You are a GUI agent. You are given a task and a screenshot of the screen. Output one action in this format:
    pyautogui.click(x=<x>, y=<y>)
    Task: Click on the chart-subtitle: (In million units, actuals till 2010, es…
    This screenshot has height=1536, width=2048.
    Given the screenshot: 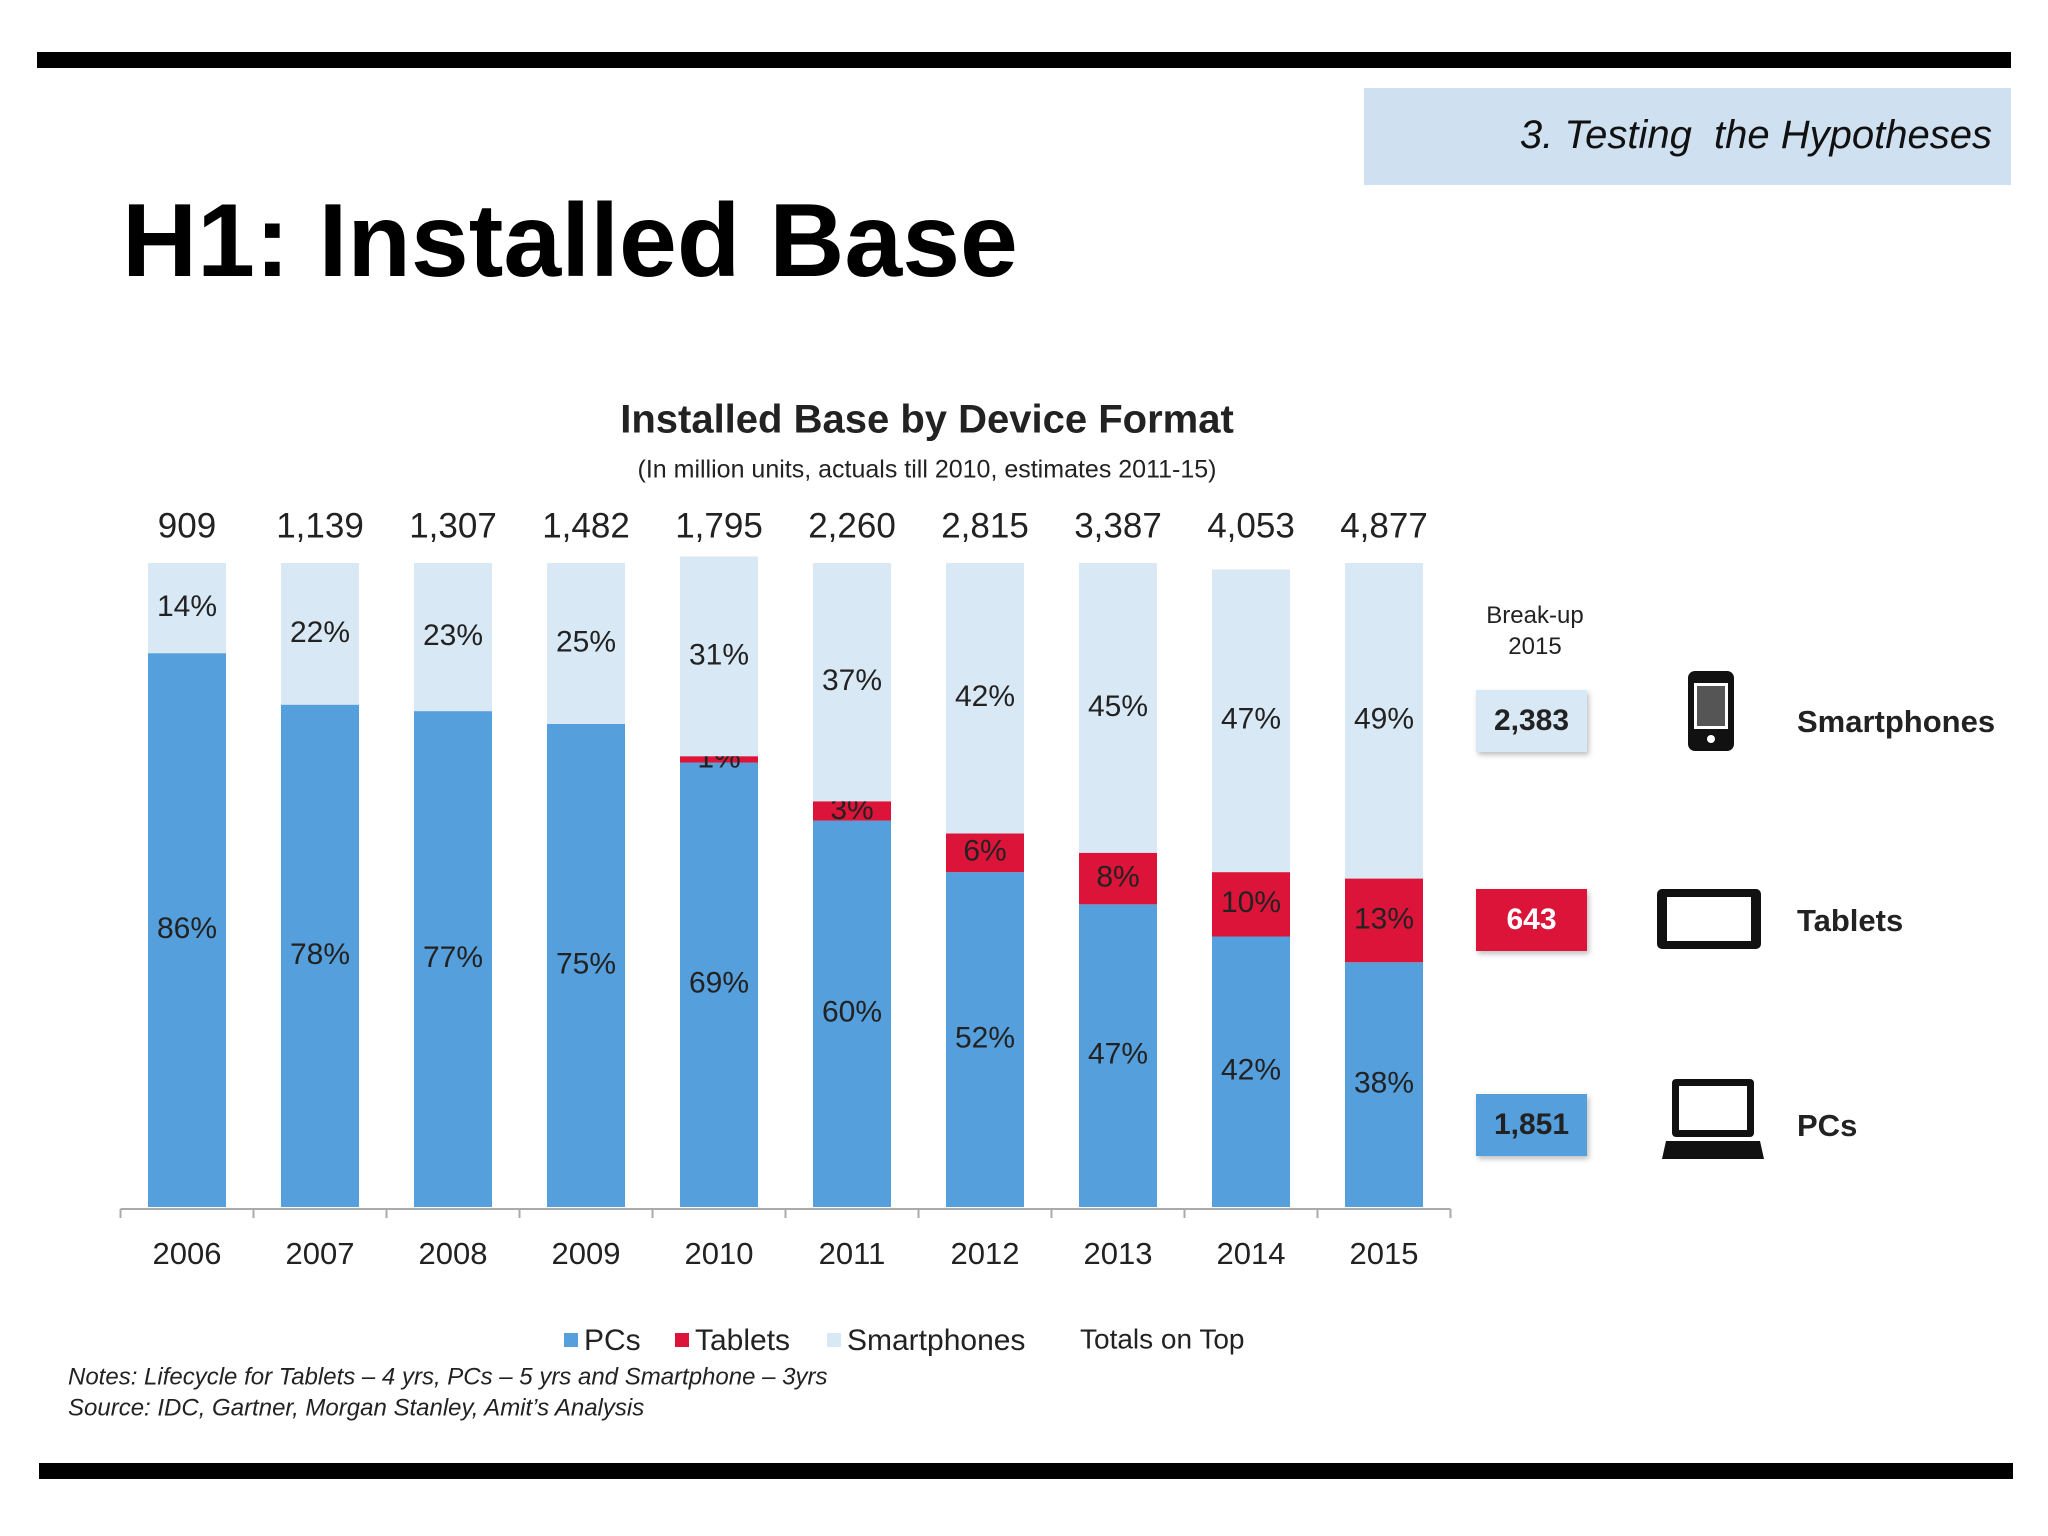 What is the action you would take?
    pyautogui.click(x=927, y=470)
    